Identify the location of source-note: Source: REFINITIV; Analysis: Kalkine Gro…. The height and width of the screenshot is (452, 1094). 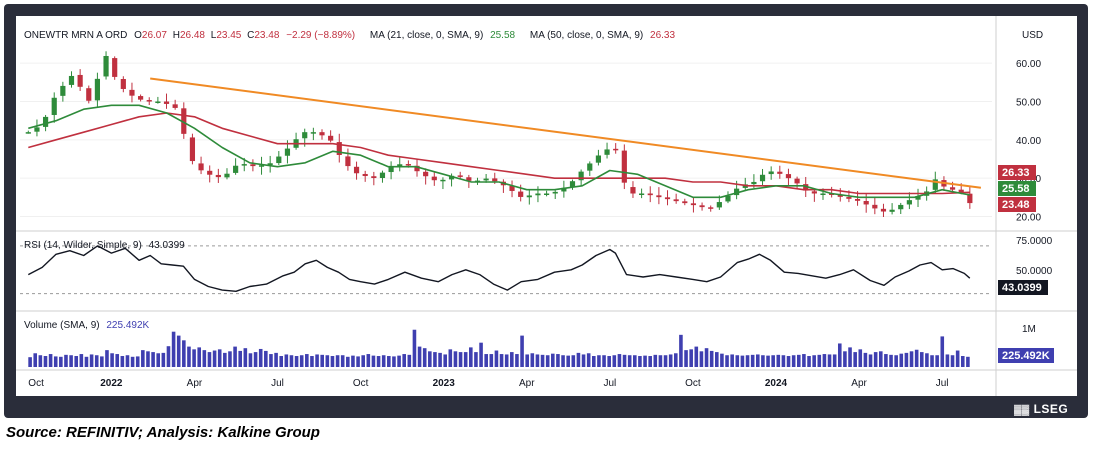
(163, 432).